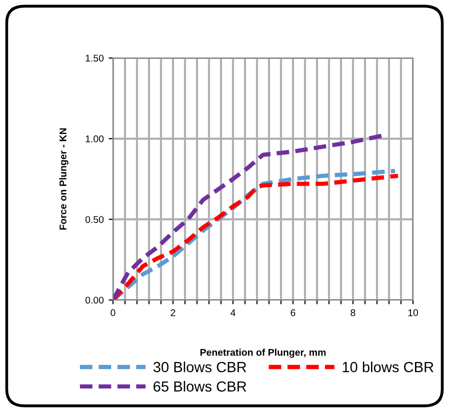  What do you see at coordinates (200, 386) in the screenshot?
I see `legend-label: 65 Blows CBR` at bounding box center [200, 386].